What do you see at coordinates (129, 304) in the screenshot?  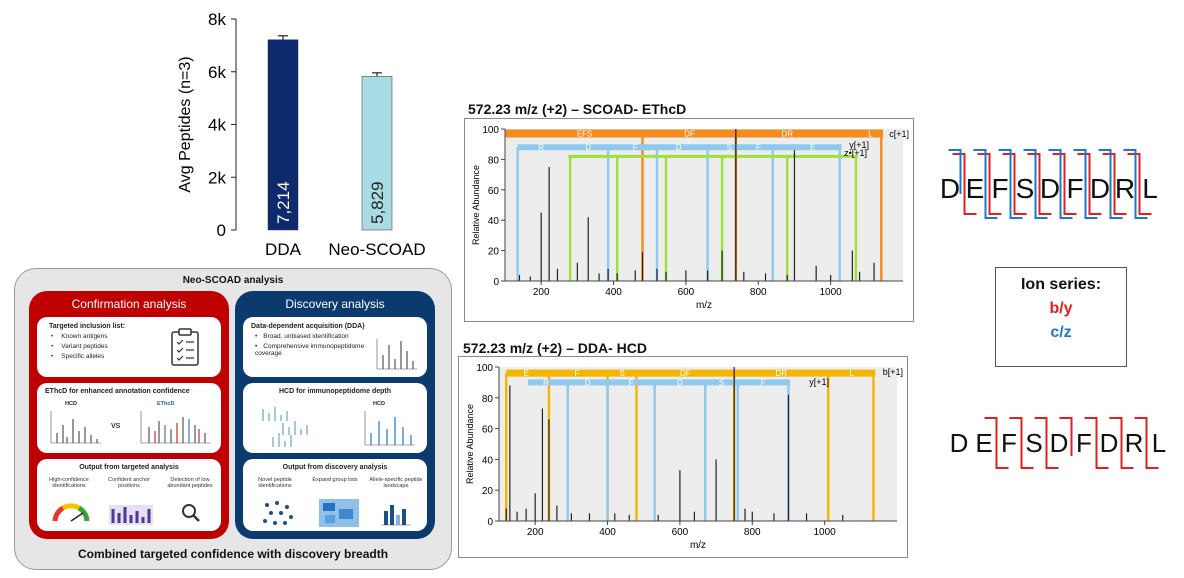 I see `confirmation-heading: Confirmation analysis` at bounding box center [129, 304].